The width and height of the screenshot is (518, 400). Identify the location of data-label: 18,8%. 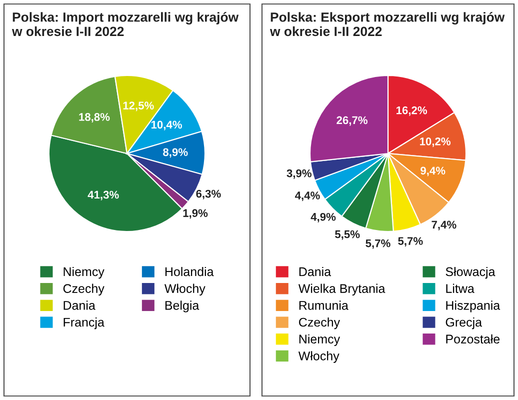
(94, 118).